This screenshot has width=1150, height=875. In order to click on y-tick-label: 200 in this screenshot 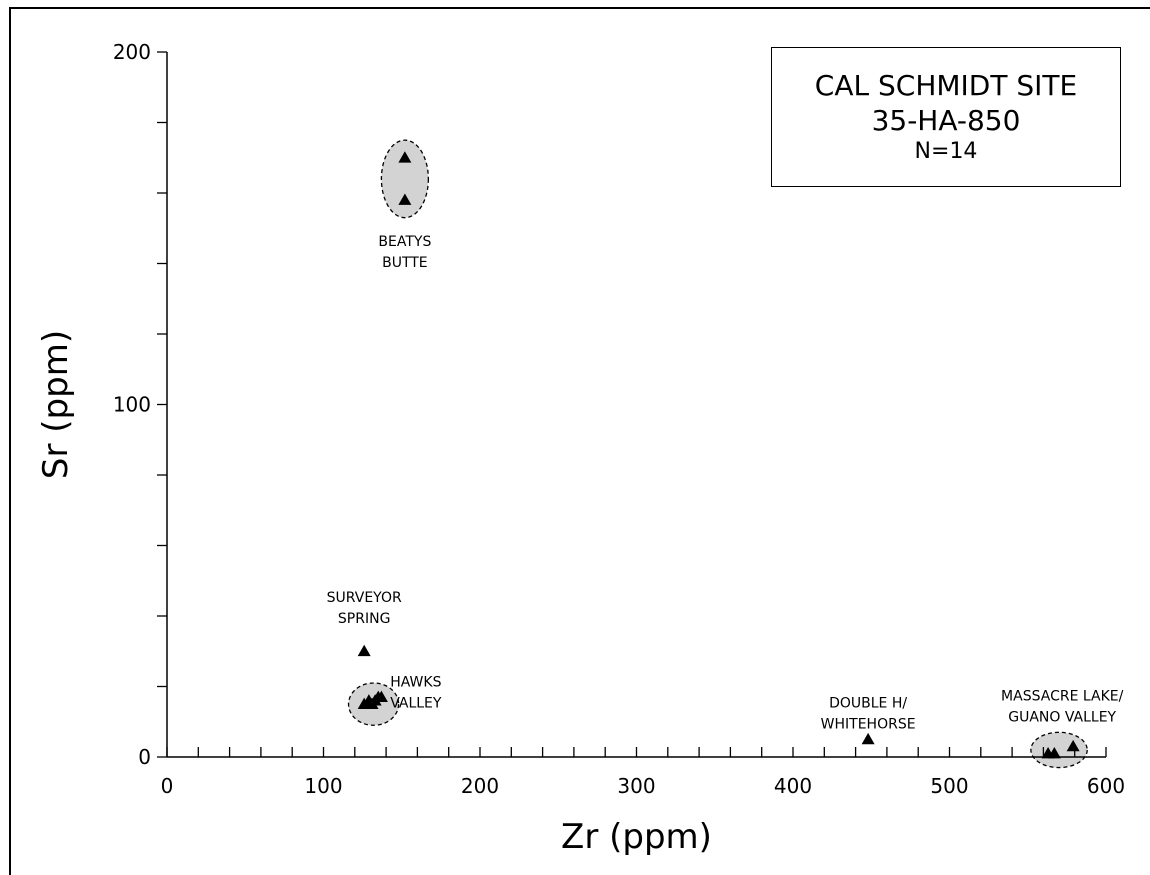, I will do `click(132, 52)`.